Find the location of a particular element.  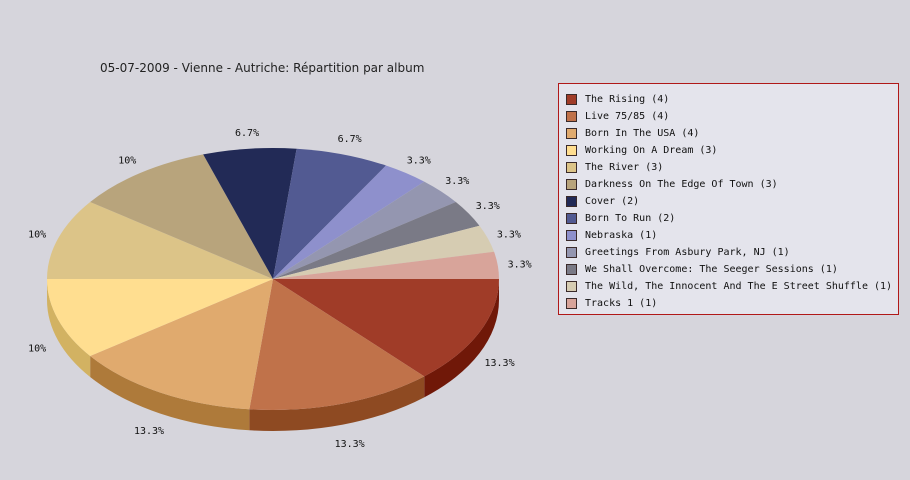

legend-item: Greetings From Asbury Park, NJ (1) is located at coordinates (678, 252).